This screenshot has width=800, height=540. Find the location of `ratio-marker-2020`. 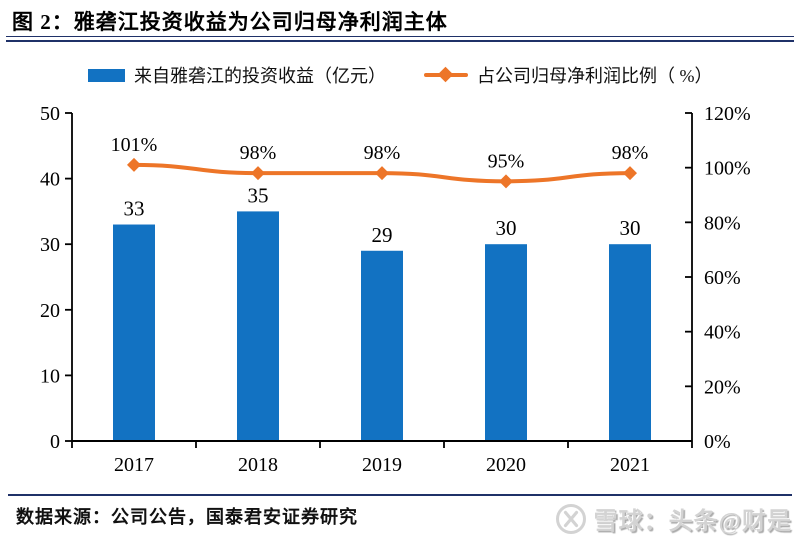

ratio-marker-2020 is located at coordinates (506, 181).